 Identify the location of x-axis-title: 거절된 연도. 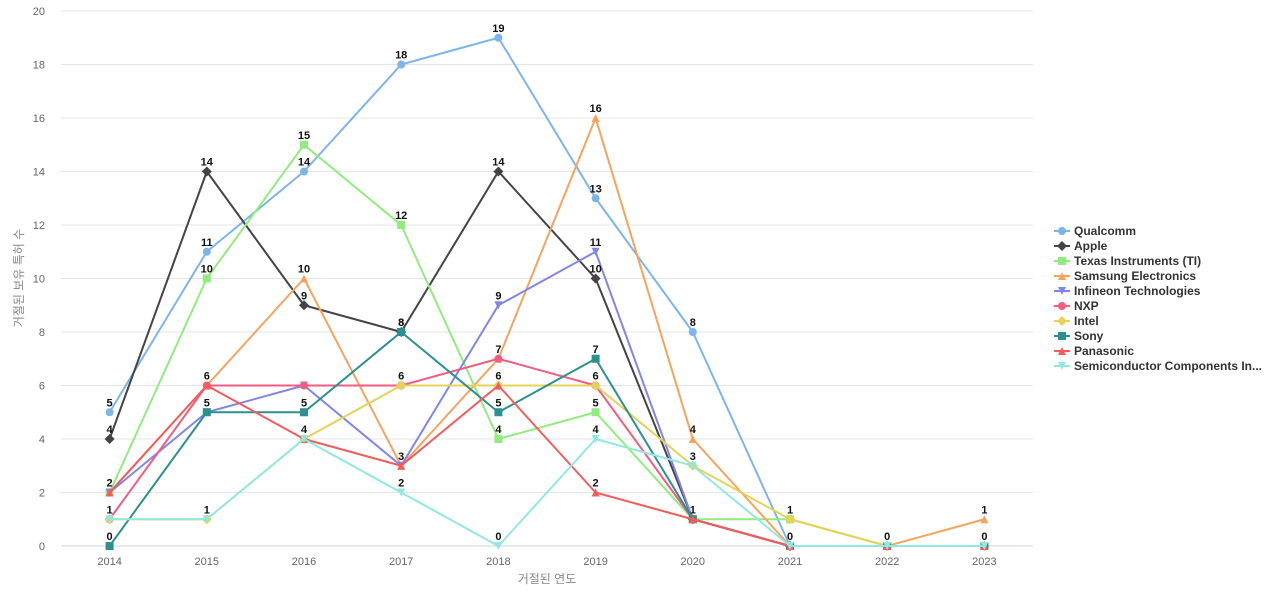
(547, 579).